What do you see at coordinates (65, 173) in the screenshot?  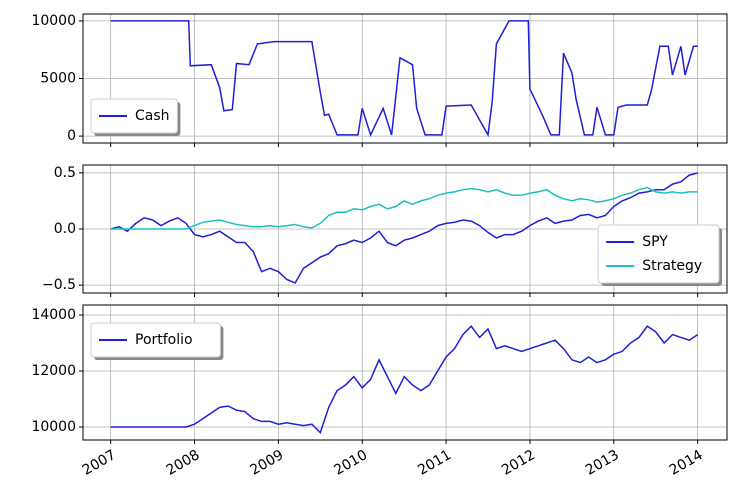 I see `y-tick-label: 0.5` at bounding box center [65, 173].